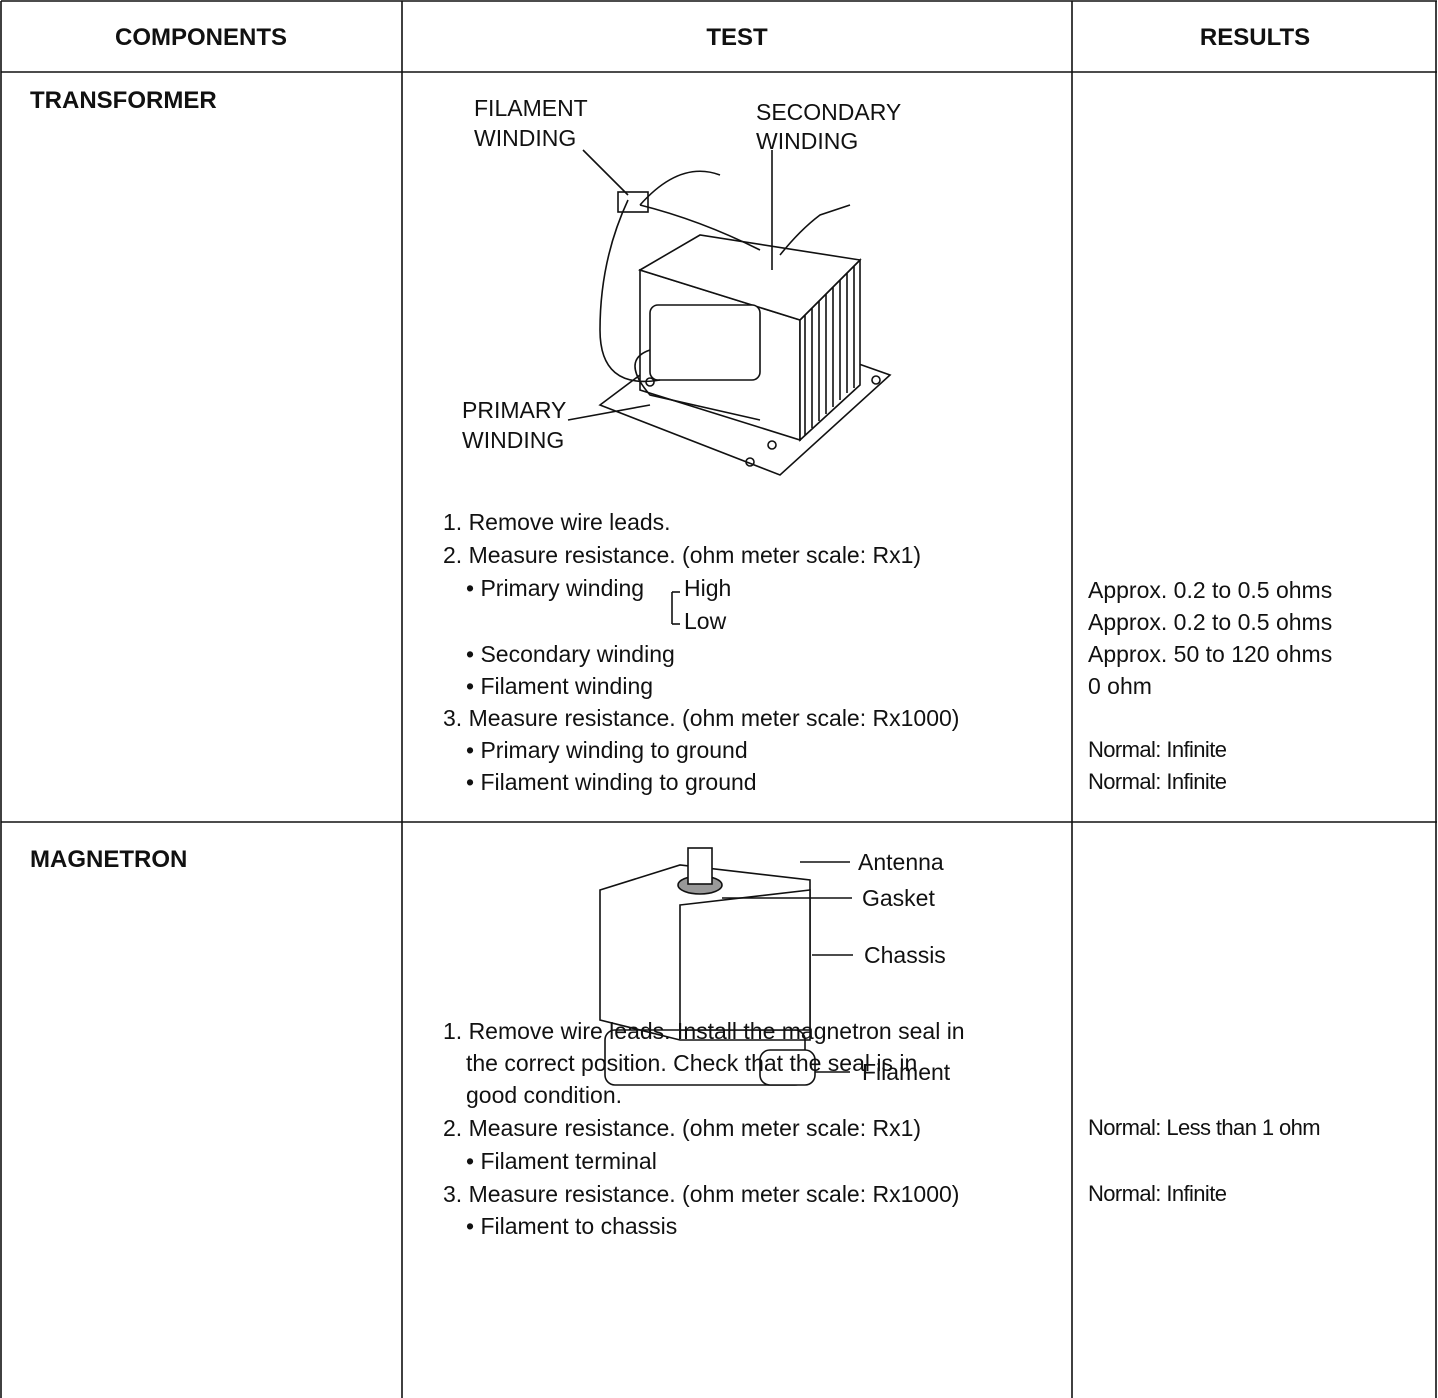  I want to click on header-cell: TEST, so click(737, 37).